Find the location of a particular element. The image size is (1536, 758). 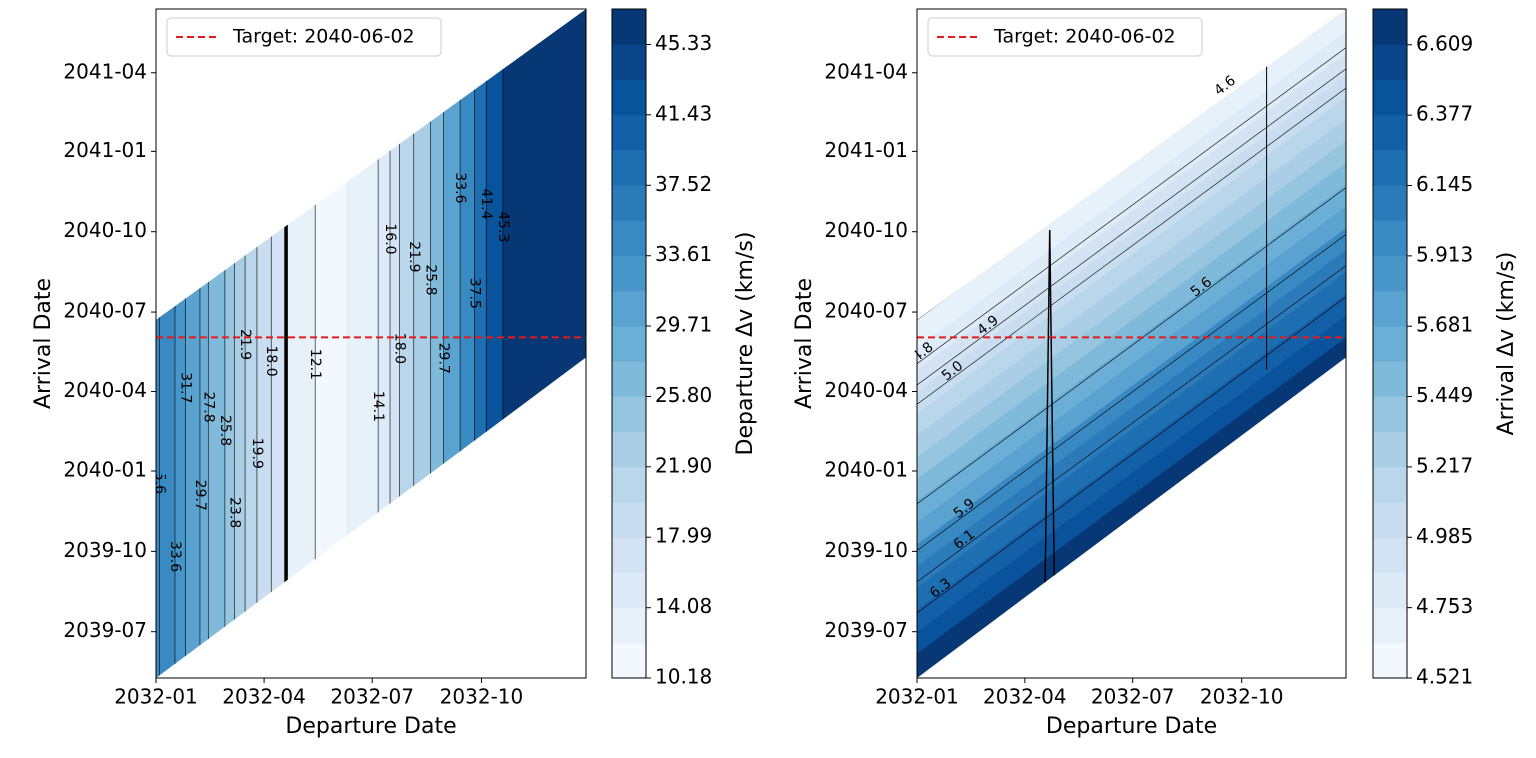

contour-label: 45.3 is located at coordinates (503, 226).